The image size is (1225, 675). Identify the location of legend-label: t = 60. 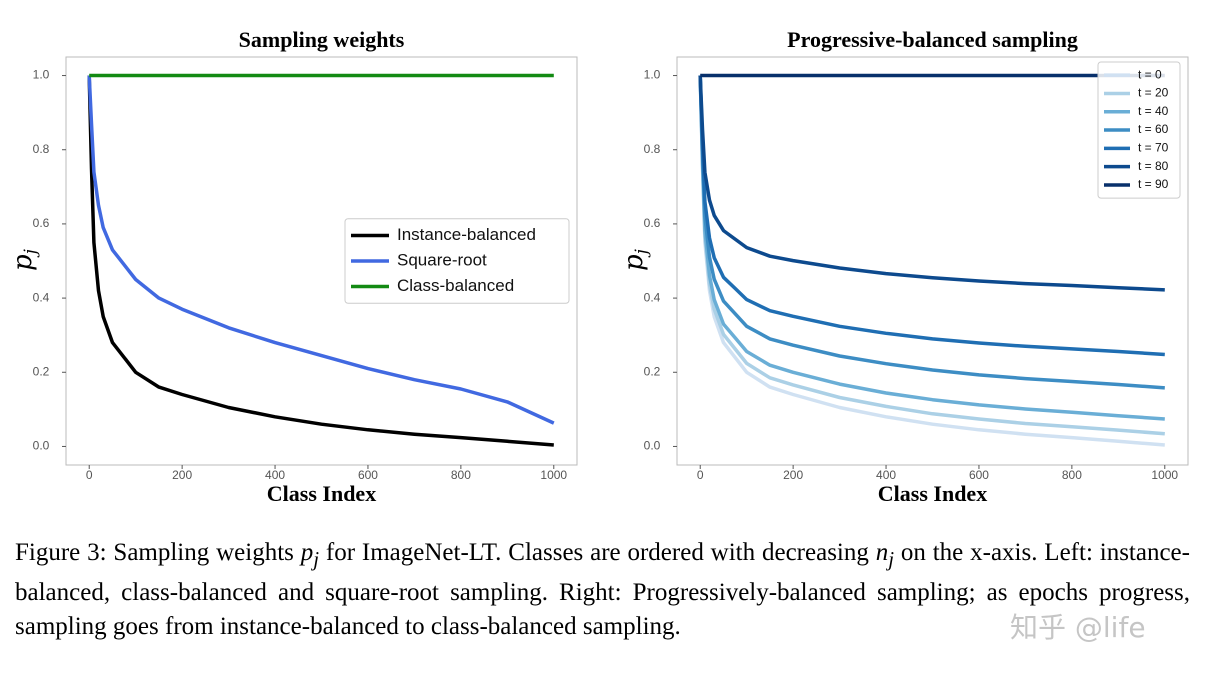
(1153, 129).